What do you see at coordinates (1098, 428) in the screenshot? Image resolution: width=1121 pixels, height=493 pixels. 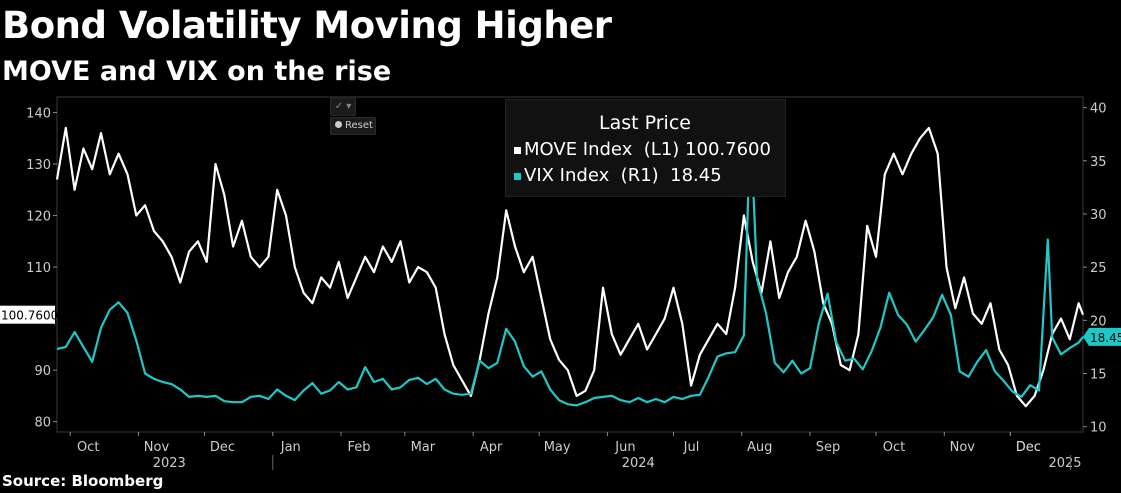 I see `y-right-tick-label: 10` at bounding box center [1098, 428].